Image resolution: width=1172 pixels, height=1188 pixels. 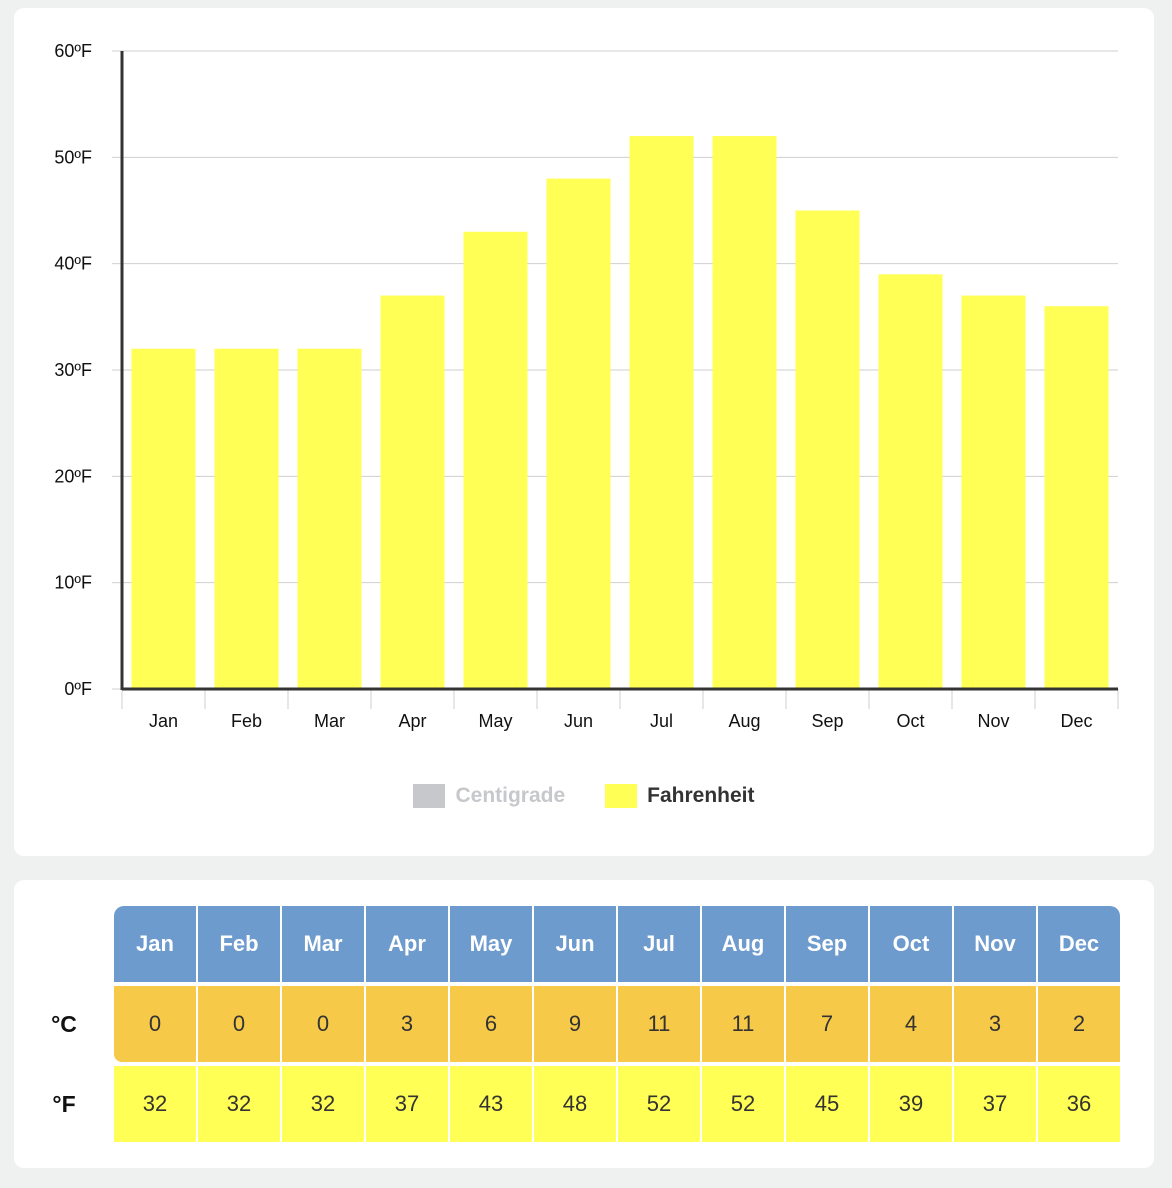 What do you see at coordinates (910, 721) in the screenshot?
I see `x-tick-label: Oct` at bounding box center [910, 721].